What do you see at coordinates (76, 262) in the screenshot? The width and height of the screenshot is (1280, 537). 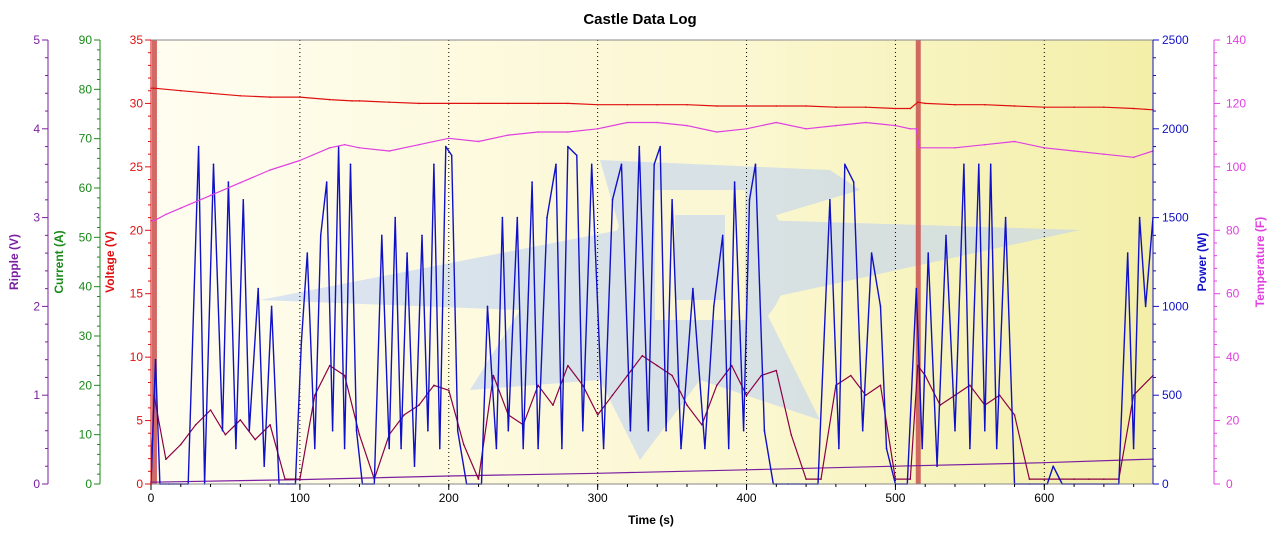 I see `y-axis-current: 0 10 20 30 40 50 60 70 80 90 Current (A)` at bounding box center [76, 262].